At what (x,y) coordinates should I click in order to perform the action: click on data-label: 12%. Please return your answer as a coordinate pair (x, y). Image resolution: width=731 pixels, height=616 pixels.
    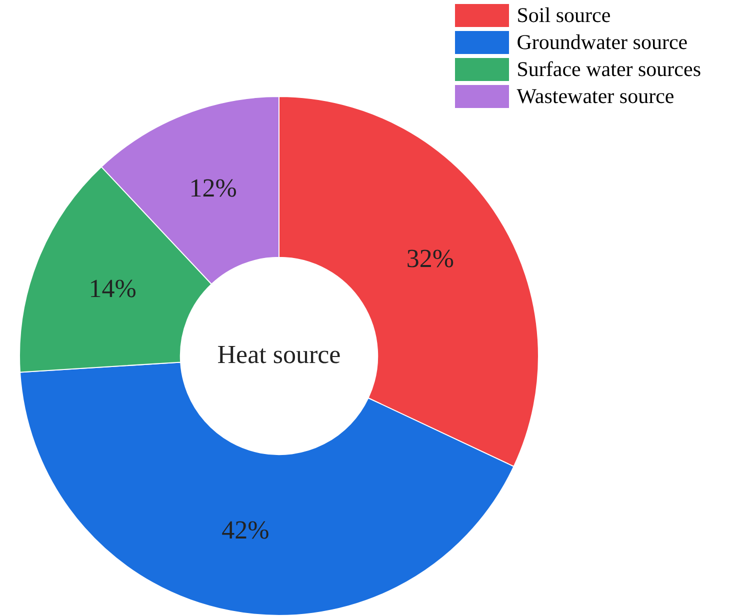
    Looking at the image, I should click on (213, 187).